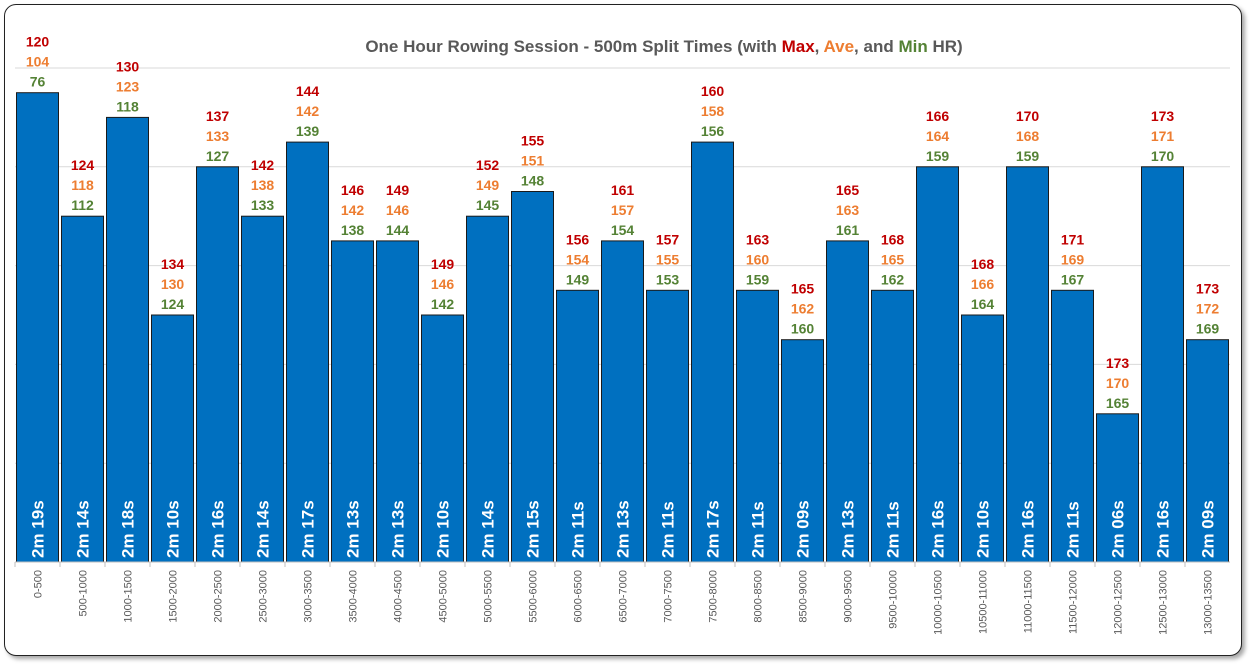 Image resolution: width=1250 pixels, height=664 pixels. Describe the element at coordinates (1028, 136) in the screenshot. I see `hr-ave-label: 168` at that location.